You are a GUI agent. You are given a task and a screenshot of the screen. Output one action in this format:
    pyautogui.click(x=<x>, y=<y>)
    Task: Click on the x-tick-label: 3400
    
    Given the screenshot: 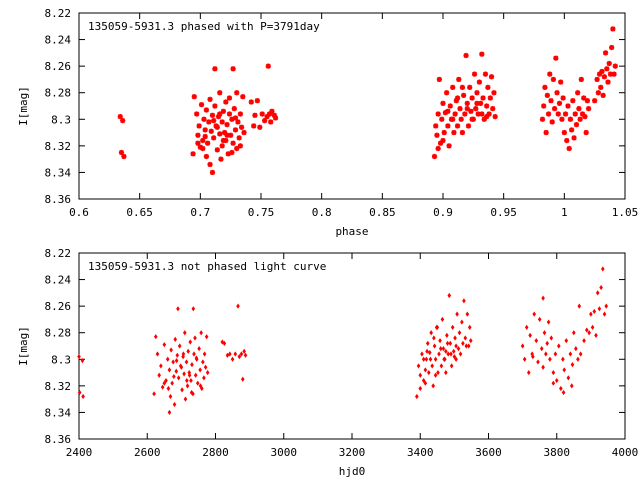 What is the action you would take?
    pyautogui.click(x=420, y=452)
    